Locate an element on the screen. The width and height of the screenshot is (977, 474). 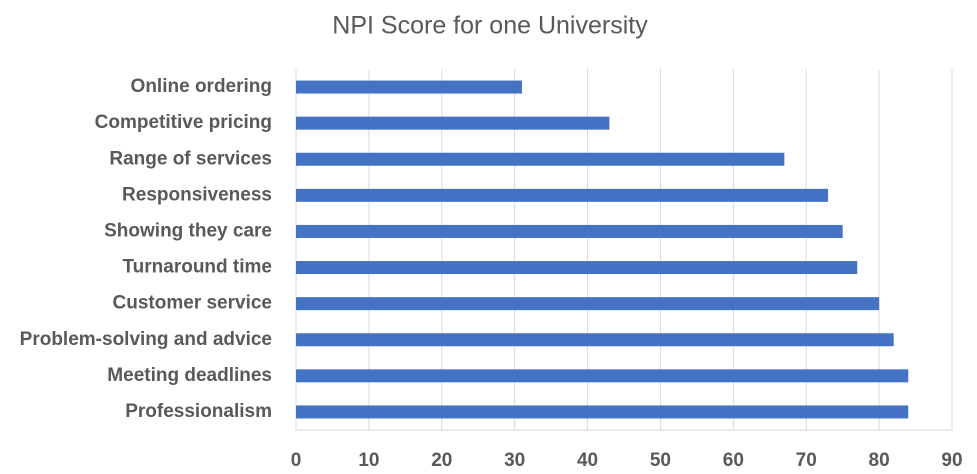
y-tick-label: Online ordering is located at coordinates (201, 86).